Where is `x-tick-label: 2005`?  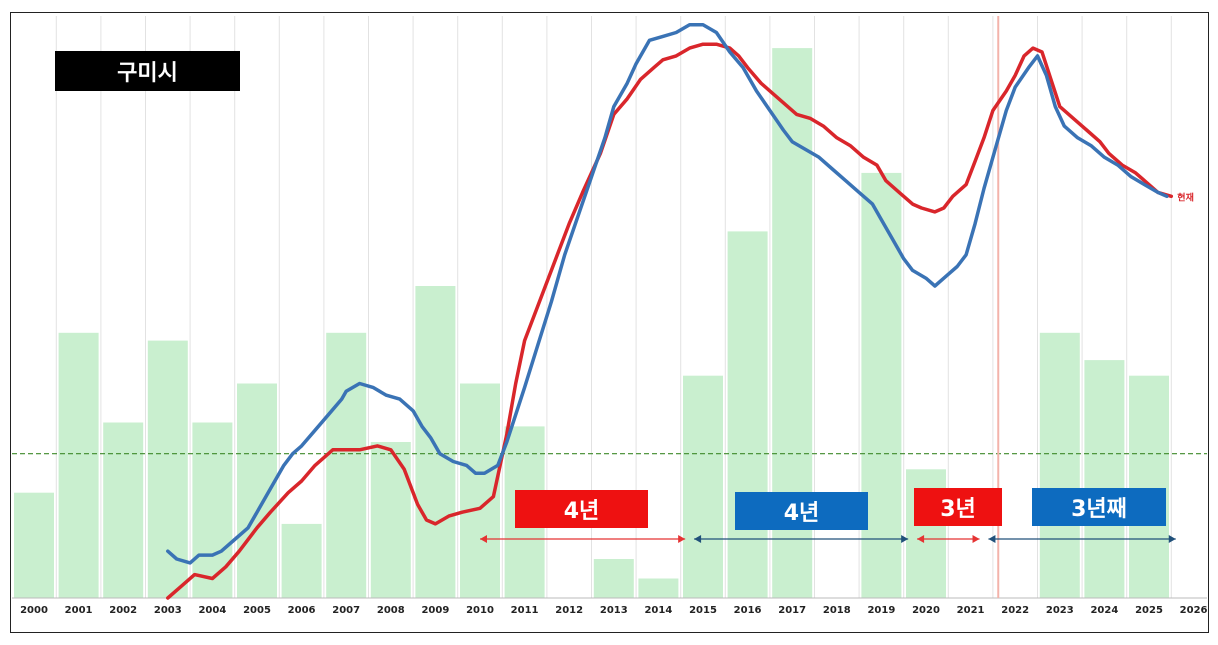 x-tick-label: 2005 is located at coordinates (257, 610).